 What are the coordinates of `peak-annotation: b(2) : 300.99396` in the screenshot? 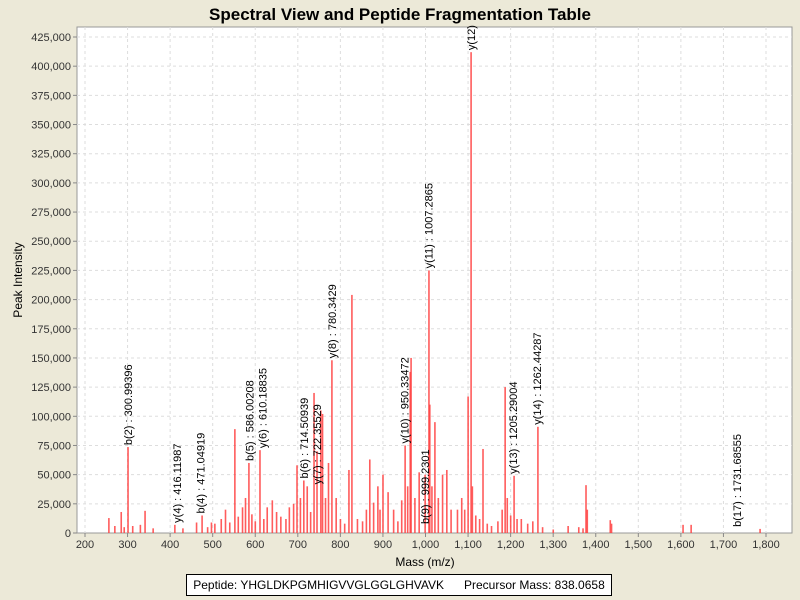 It's located at (129, 404).